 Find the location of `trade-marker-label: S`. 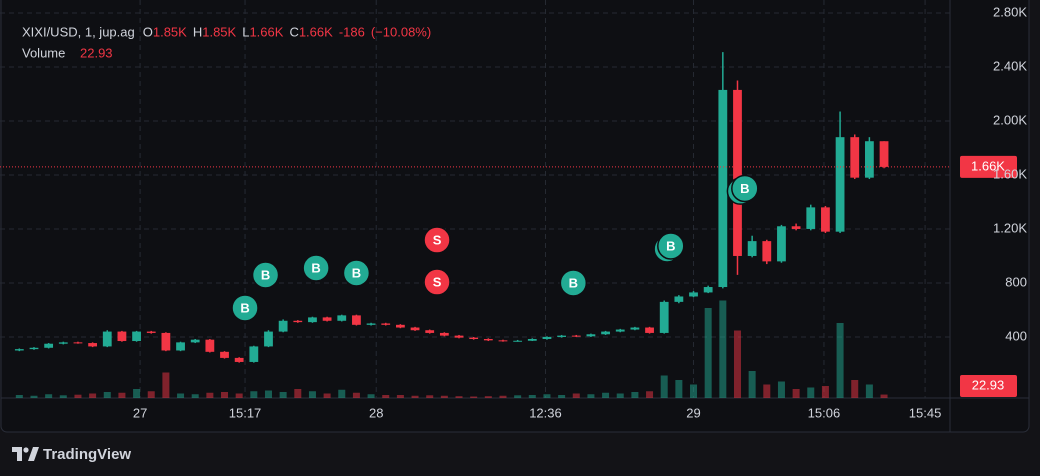

trade-marker-label: S is located at coordinates (437, 239).